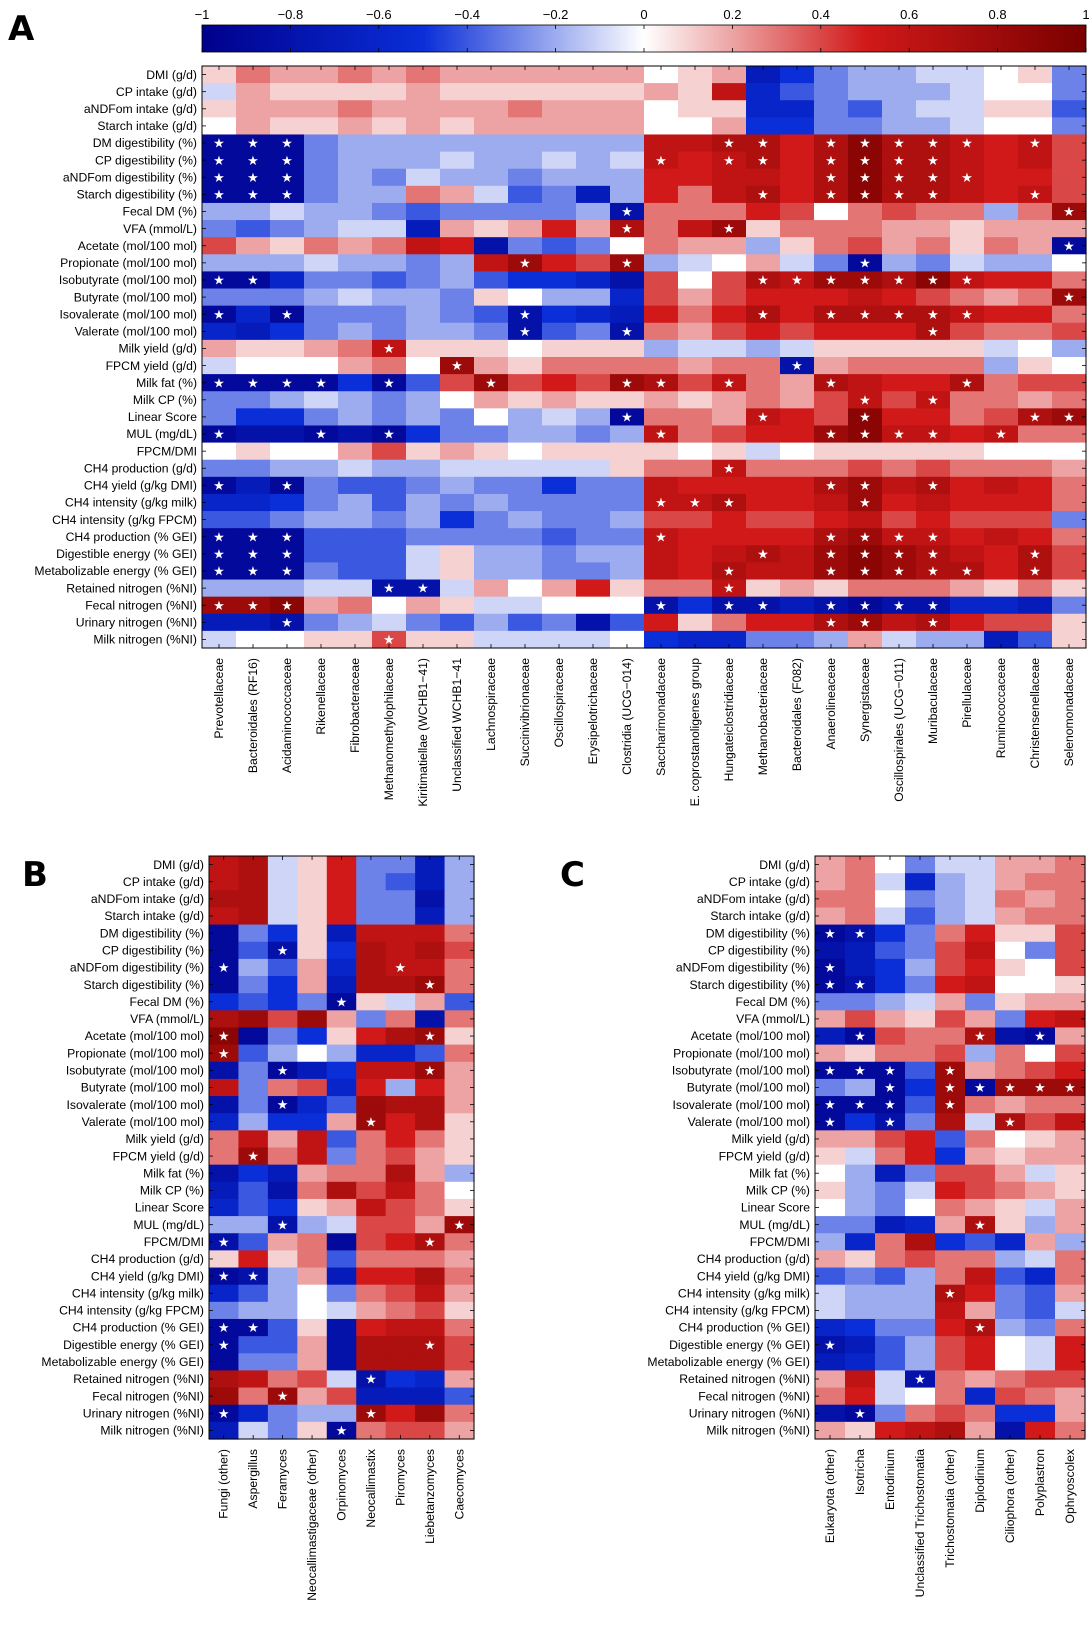  I want to click on row-label: Valerate (mol/100 mol), so click(143, 1122).